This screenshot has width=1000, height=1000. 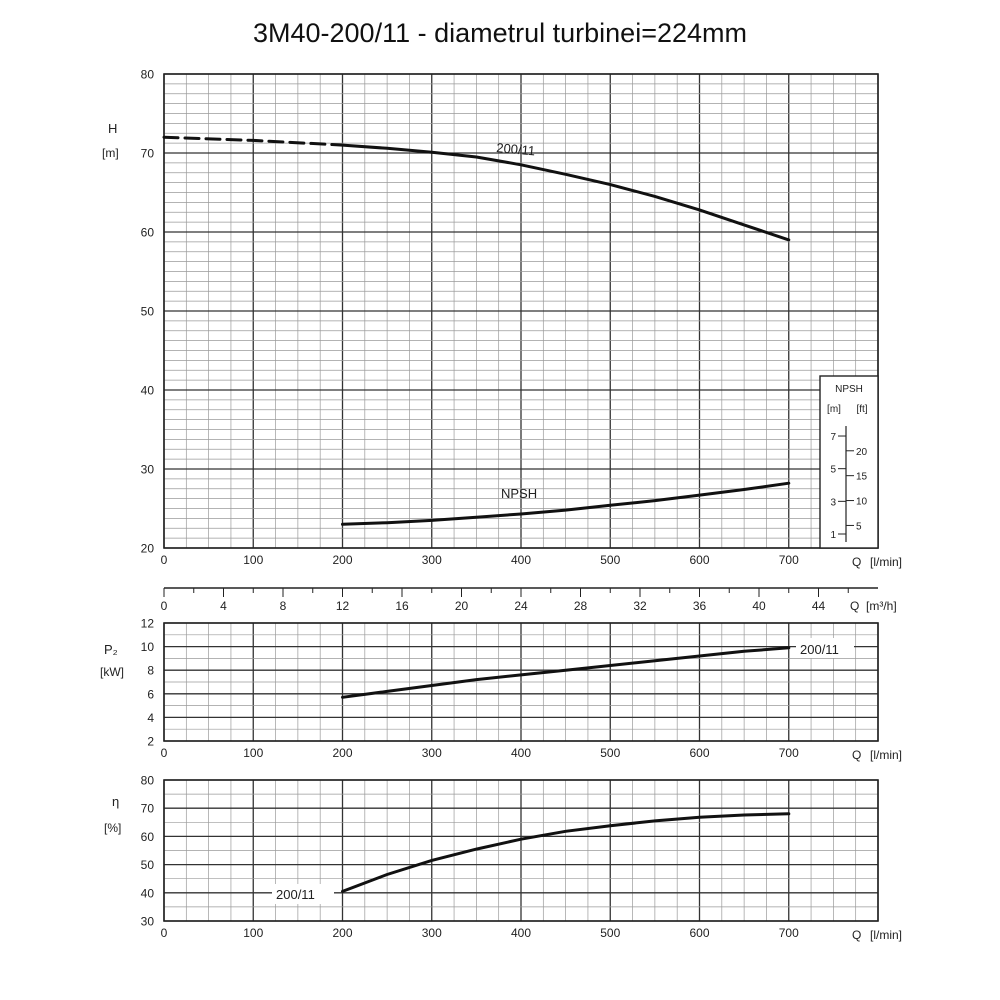 What do you see at coordinates (881, 606) in the screenshot?
I see `secondary-x-axis-unit: [m³/h]` at bounding box center [881, 606].